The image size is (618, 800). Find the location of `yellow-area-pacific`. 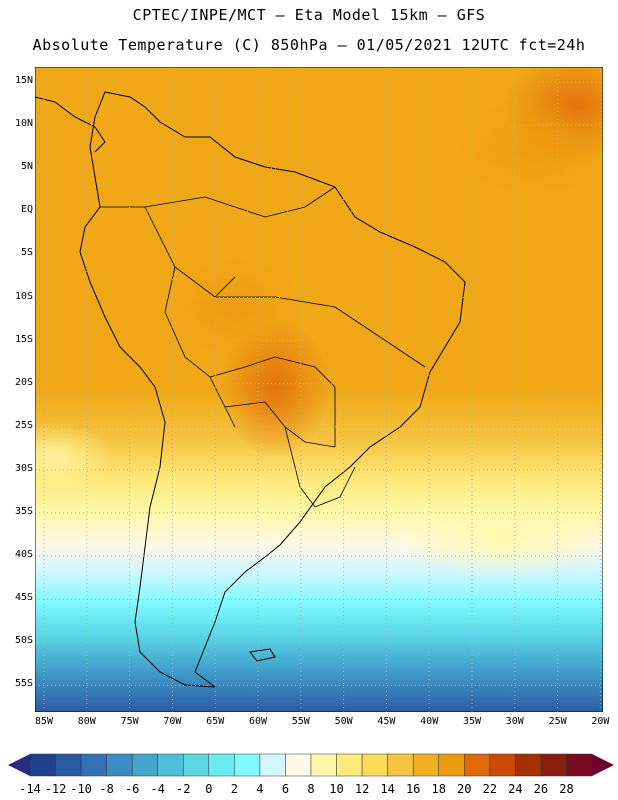

yellow-area-pacific is located at coordinates (75, 457).